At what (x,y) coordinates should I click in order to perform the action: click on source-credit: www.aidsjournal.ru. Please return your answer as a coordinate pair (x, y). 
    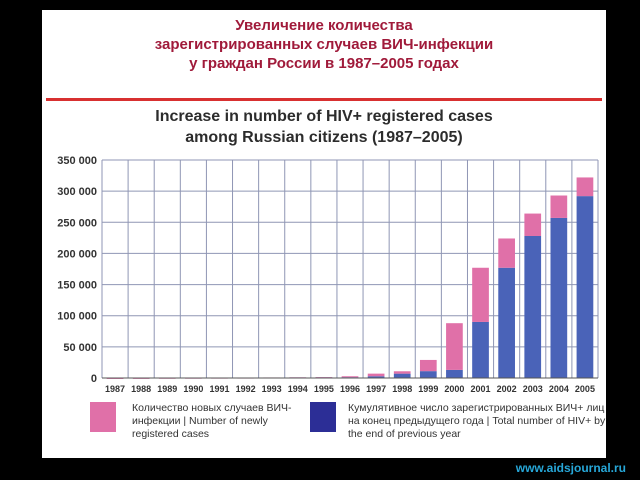
    Looking at the image, I should click on (570, 468).